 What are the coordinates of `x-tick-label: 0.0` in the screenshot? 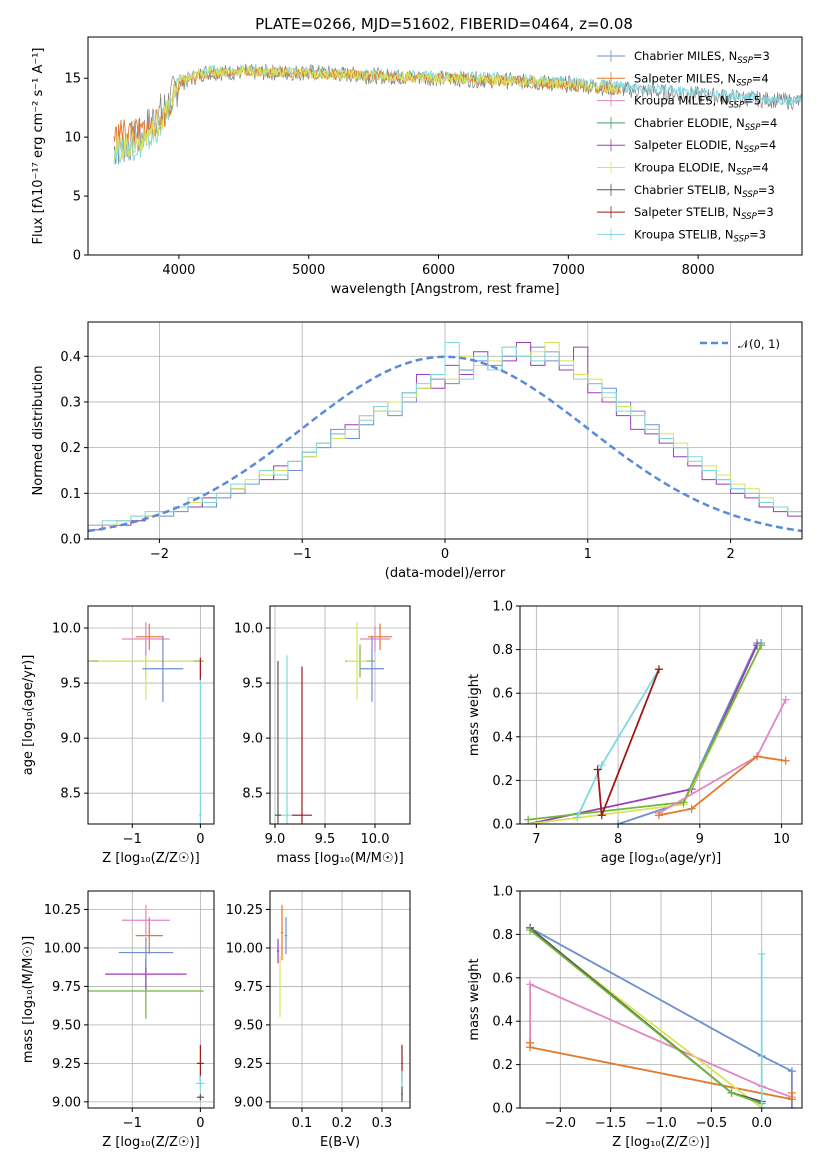 It's located at (761, 1123).